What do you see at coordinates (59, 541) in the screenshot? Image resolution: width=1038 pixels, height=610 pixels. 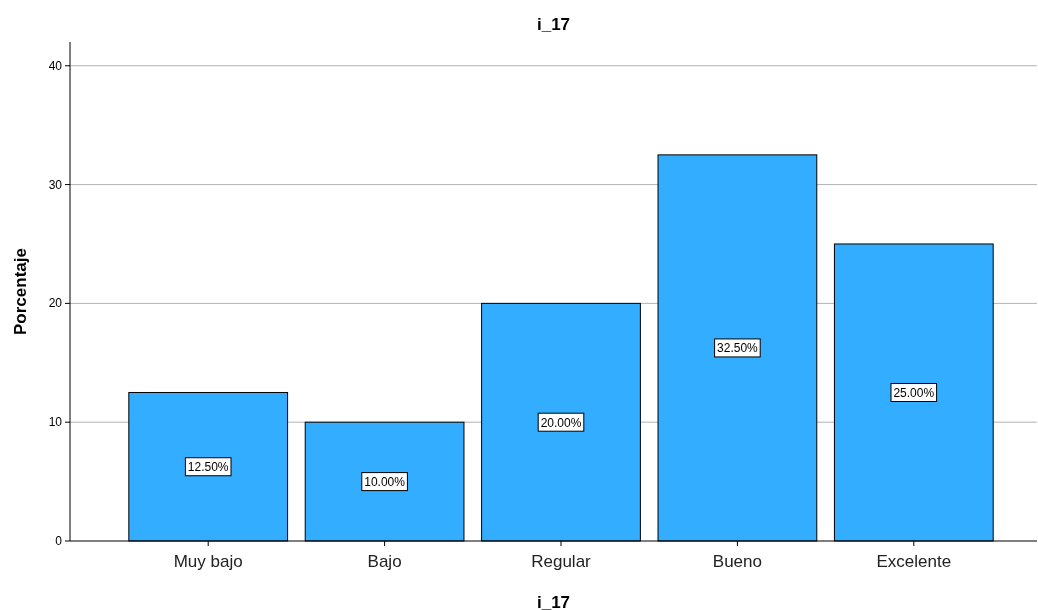 I see `y-tick-label: 0` at bounding box center [59, 541].